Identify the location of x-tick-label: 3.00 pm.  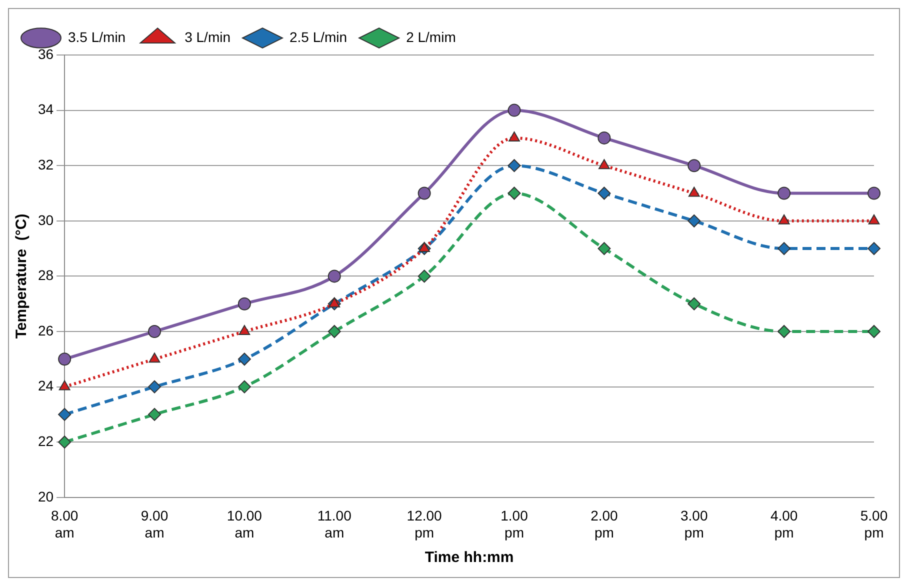
(694, 524).